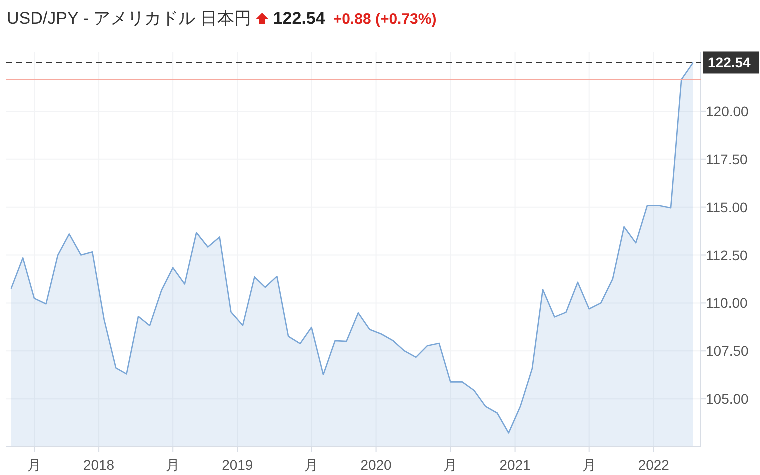 The image size is (760, 475). I want to click on x-tick-label: 2018, so click(99, 465).